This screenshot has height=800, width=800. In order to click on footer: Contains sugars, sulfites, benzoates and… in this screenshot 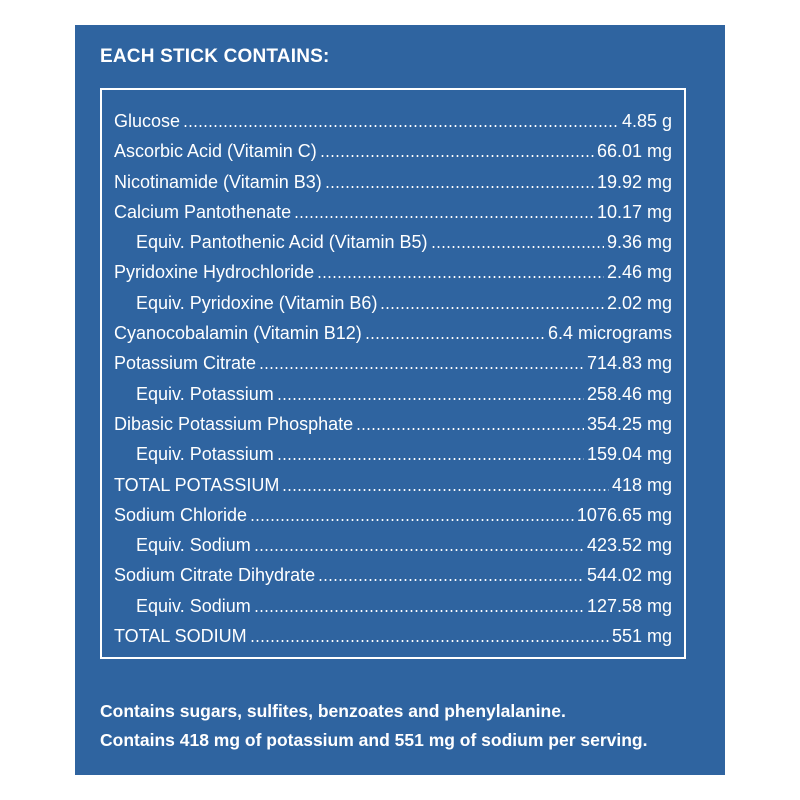, I will do `click(373, 726)`.